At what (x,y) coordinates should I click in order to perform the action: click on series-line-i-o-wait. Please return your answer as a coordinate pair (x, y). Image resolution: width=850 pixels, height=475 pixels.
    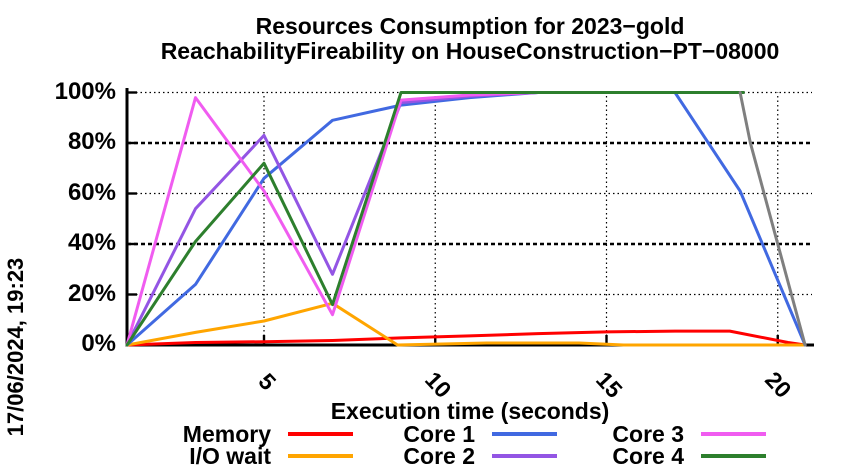
    Looking at the image, I should click on (466, 324).